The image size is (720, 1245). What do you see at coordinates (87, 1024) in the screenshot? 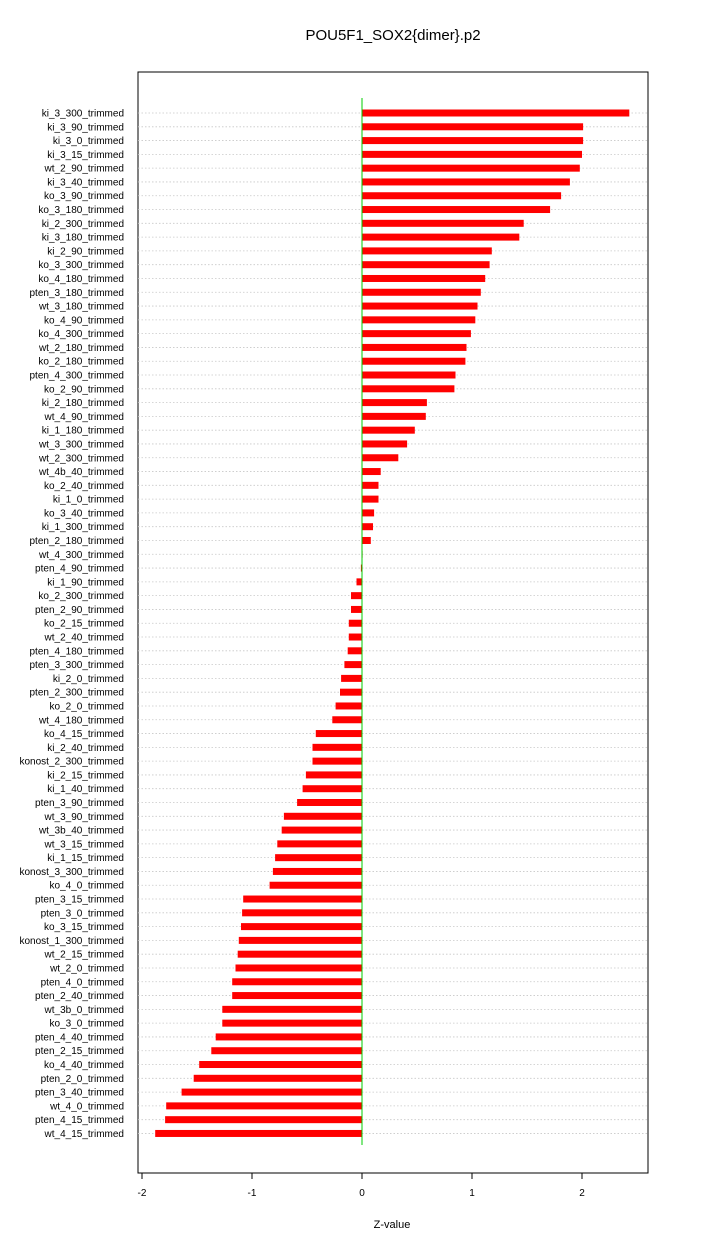
I see `category-label: ko_3_0_trimmed` at bounding box center [87, 1024].